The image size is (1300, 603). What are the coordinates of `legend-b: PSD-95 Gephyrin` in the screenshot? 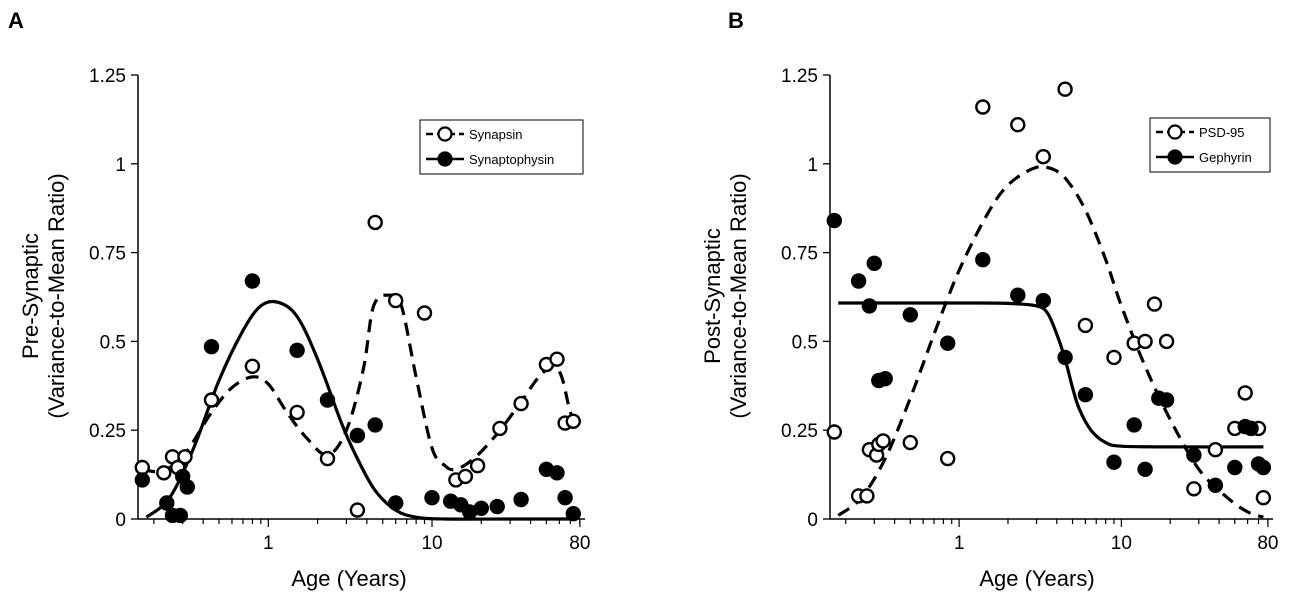 It's located at (1210, 145).